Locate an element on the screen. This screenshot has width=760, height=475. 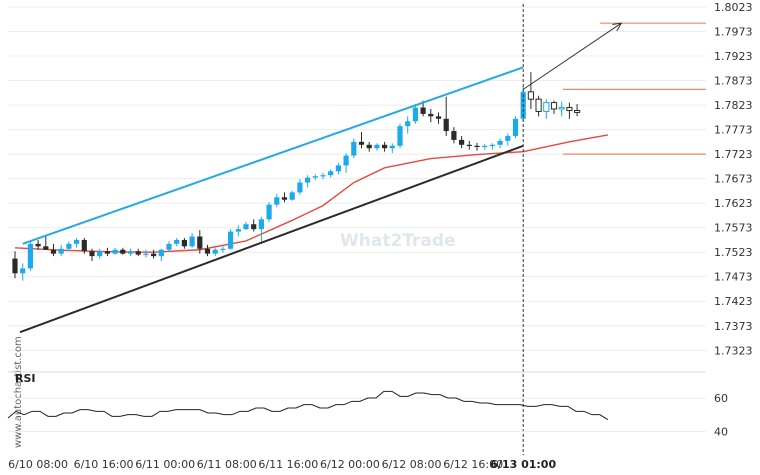
y-tick-label: 1.7773 is located at coordinates (733, 130).